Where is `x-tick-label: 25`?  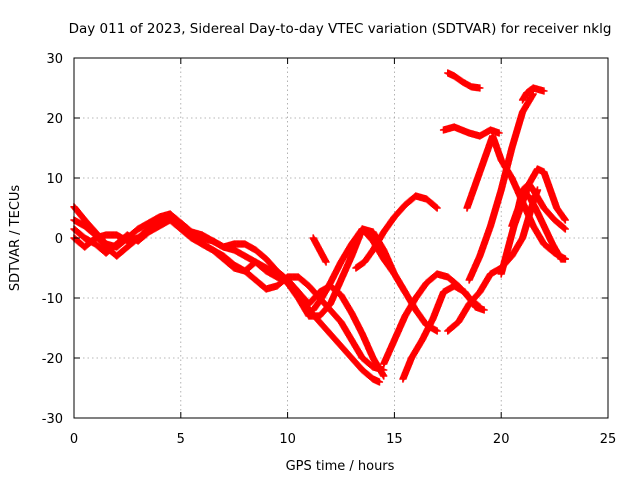
x-tick-label: 25 is located at coordinates (608, 439).